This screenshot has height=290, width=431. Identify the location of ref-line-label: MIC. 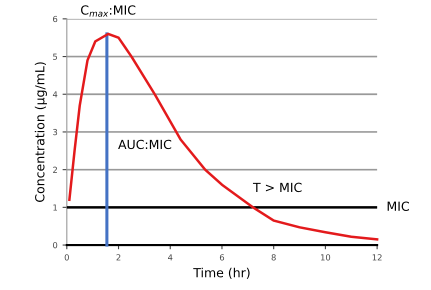
(398, 206).